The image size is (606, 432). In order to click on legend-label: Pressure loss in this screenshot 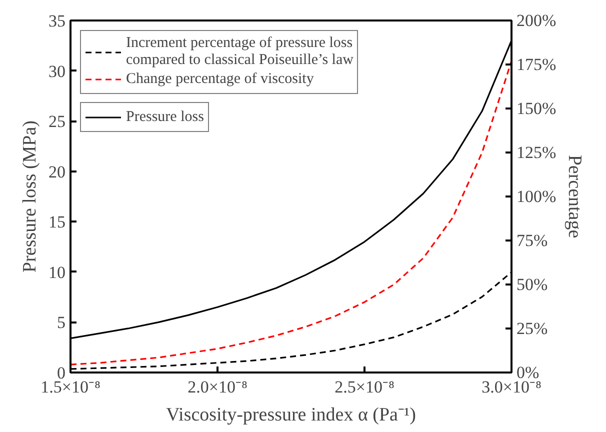, I will do `click(165, 117)`.